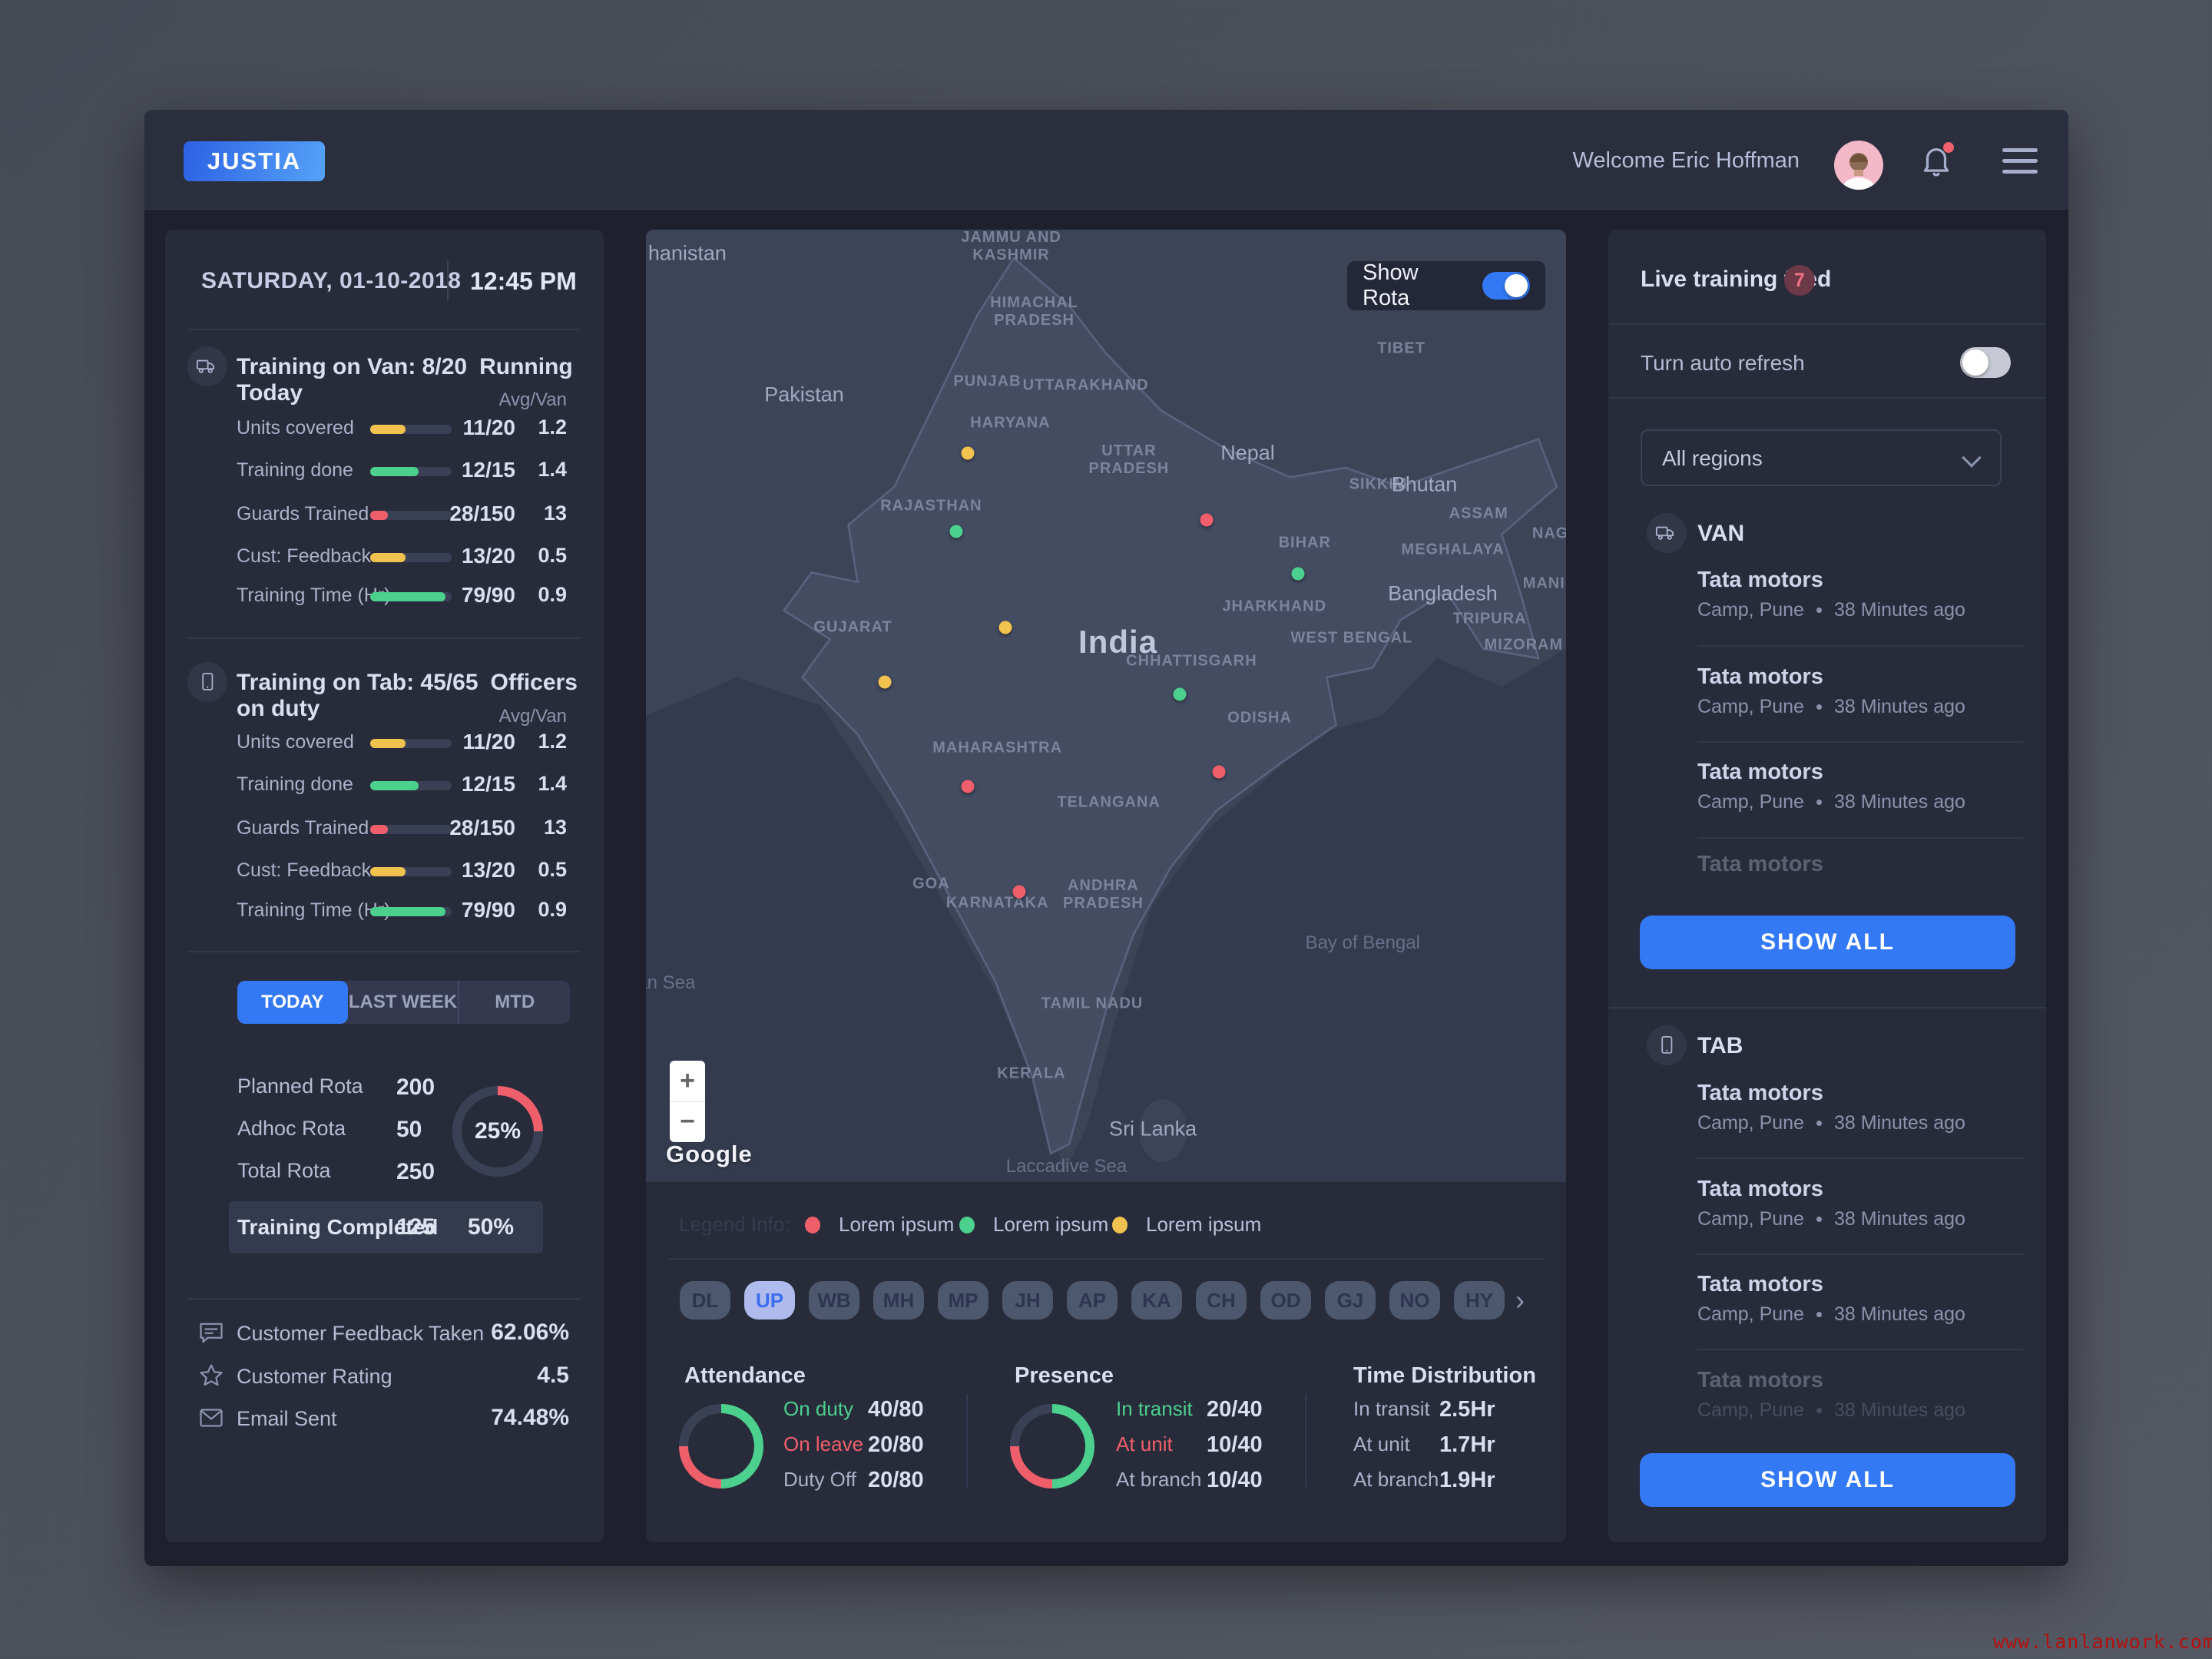  I want to click on chip-ka: KA, so click(1156, 1300).